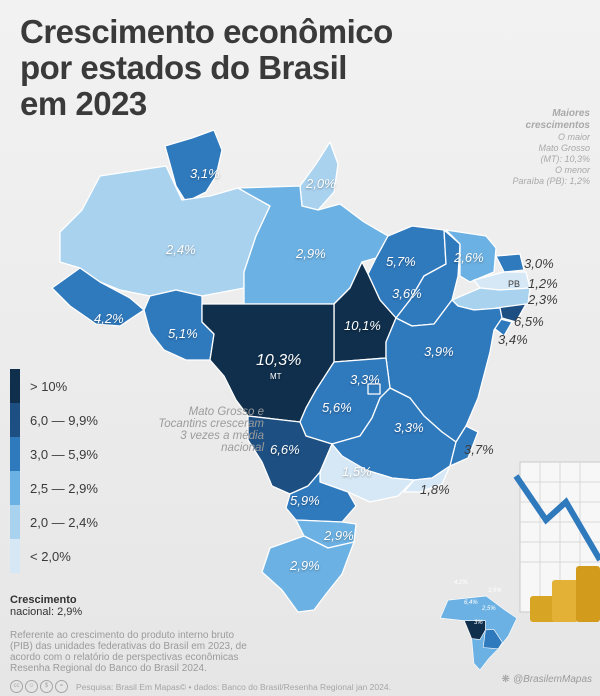 This screenshot has height=696, width=600. Describe the element at coordinates (489, 609) in the screenshot. I see `inset-value: 2,5%` at that location.